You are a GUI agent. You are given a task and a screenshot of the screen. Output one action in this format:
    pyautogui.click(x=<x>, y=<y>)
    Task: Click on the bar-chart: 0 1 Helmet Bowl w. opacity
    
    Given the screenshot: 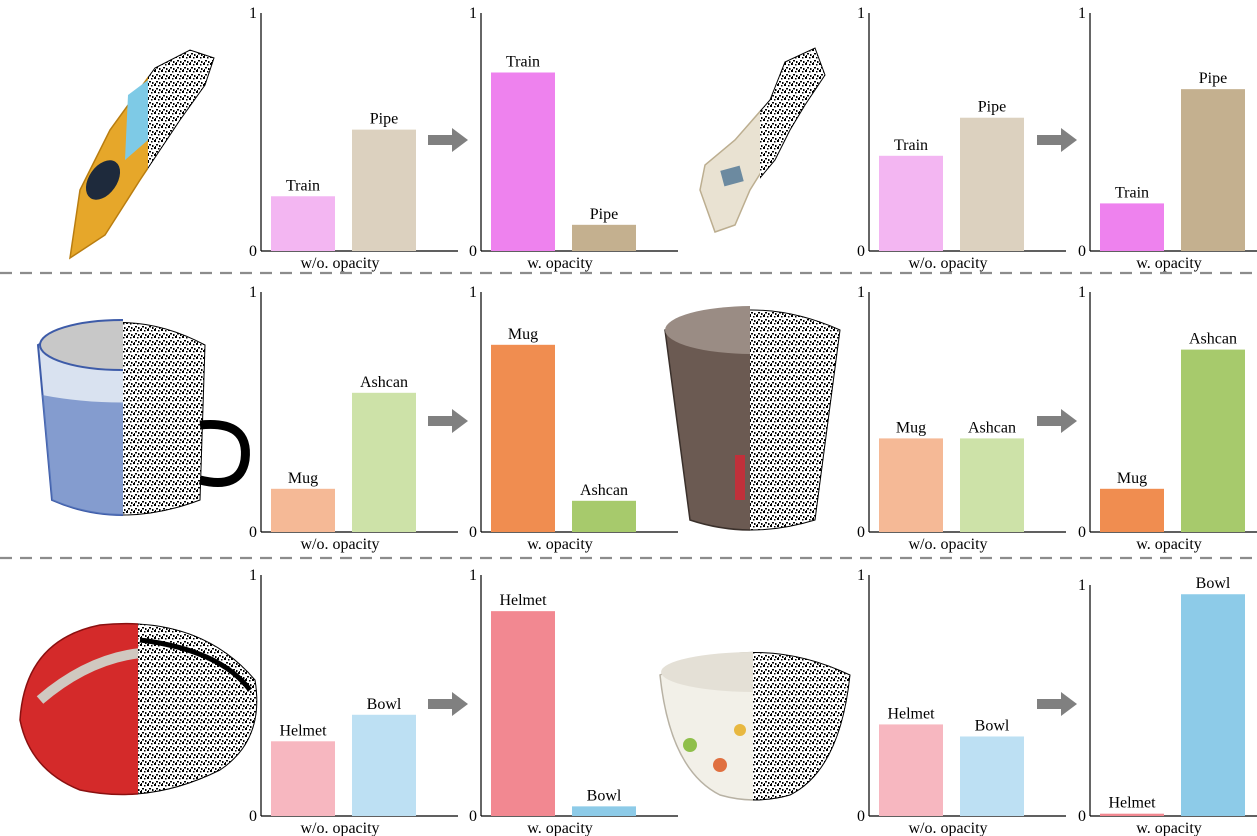 What is the action you would take?
    pyautogui.click(x=1167, y=705)
    